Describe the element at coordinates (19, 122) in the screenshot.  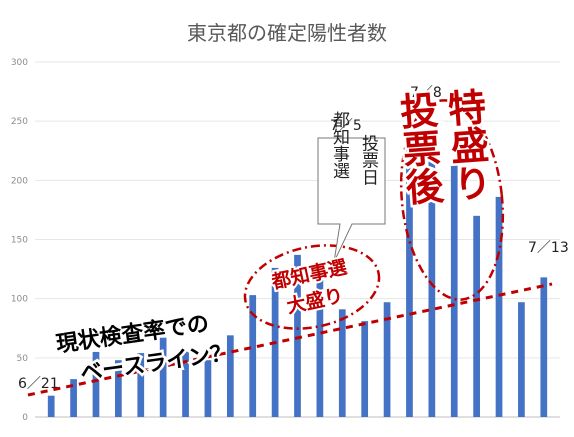
I see `y-tick-label: 250` at that location.